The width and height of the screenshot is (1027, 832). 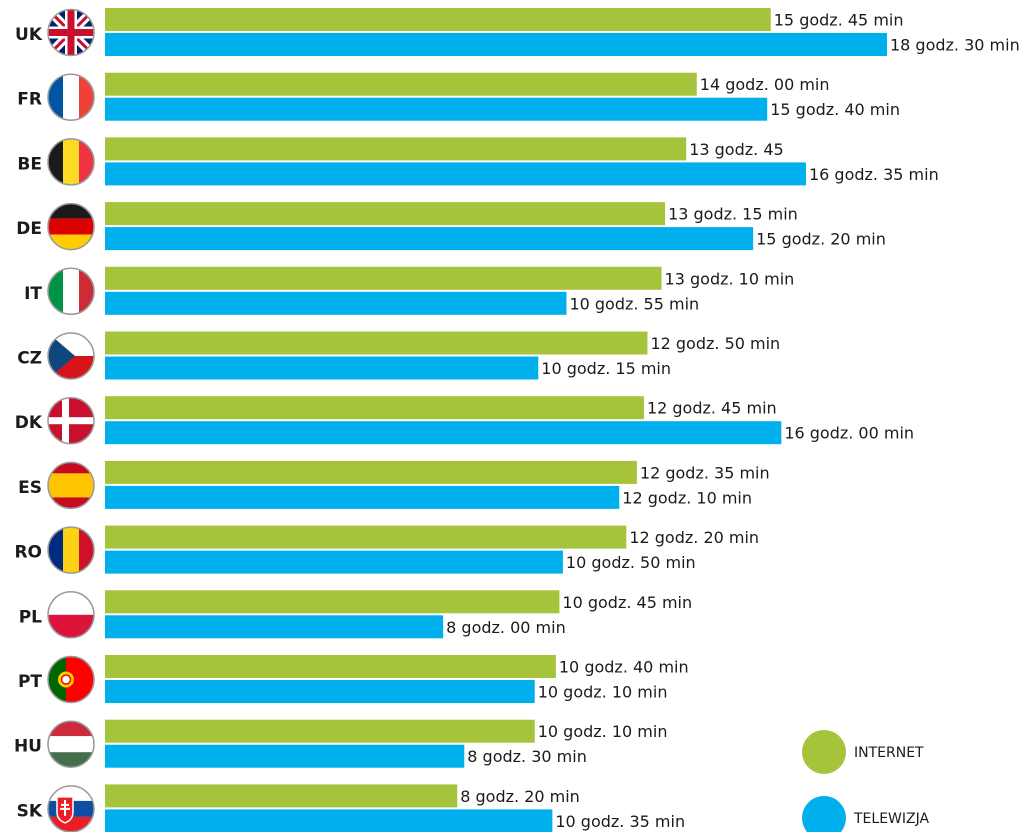 I want to click on chart-row-pt: PT 10 godz. 40 min 10 godz. 10 min, so click(x=353, y=679).